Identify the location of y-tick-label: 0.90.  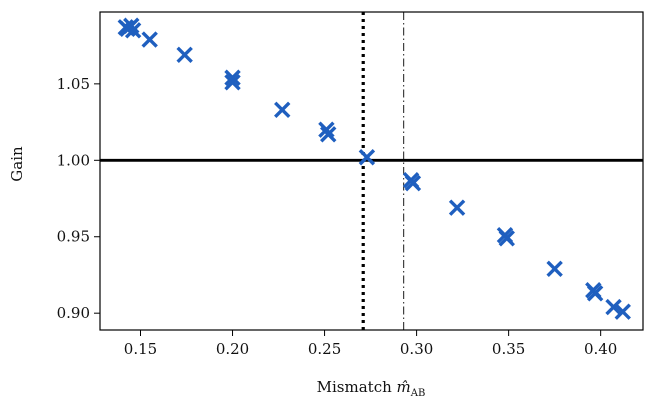
(73, 313).